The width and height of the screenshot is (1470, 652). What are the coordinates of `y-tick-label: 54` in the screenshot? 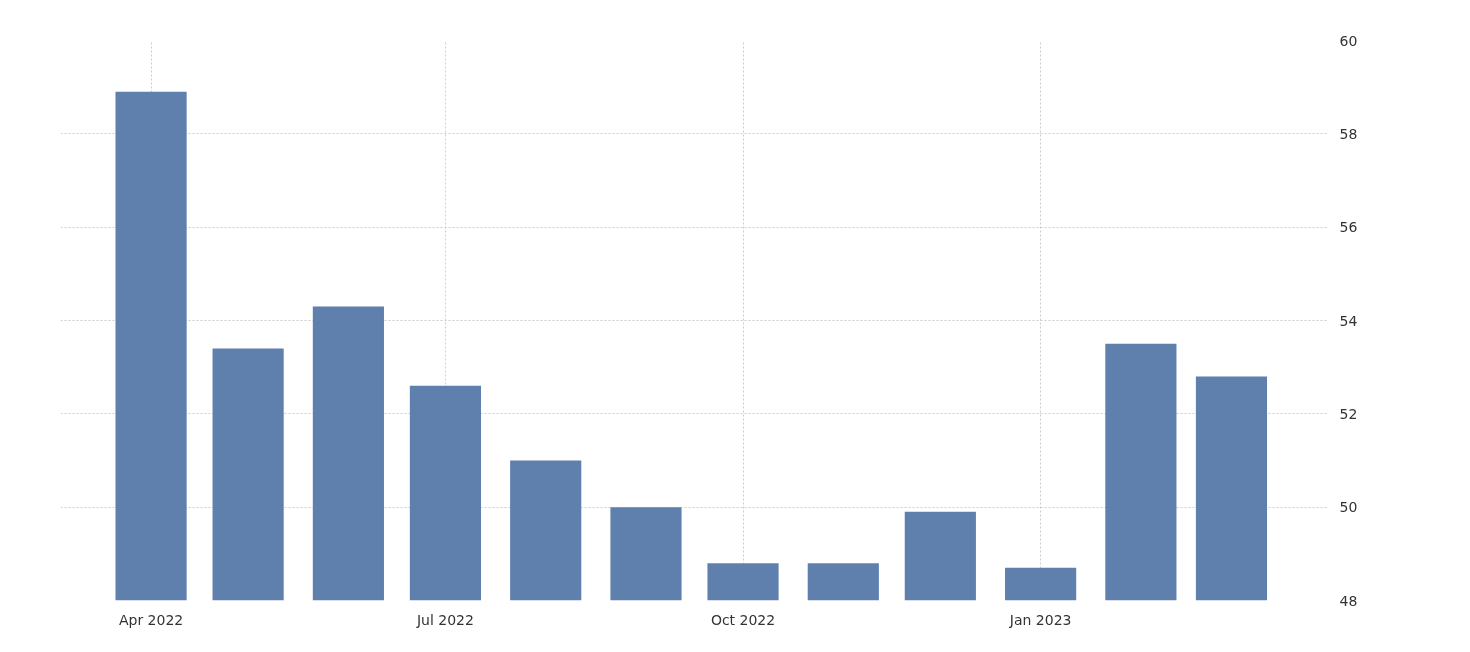 It's located at (1348, 320).